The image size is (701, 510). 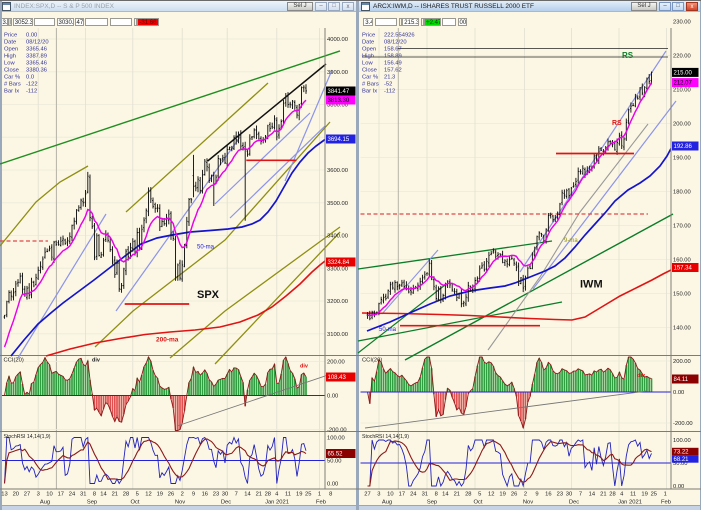 What do you see at coordinates (225, 495) in the screenshot?
I see `svg-text: 30` at bounding box center [225, 495].